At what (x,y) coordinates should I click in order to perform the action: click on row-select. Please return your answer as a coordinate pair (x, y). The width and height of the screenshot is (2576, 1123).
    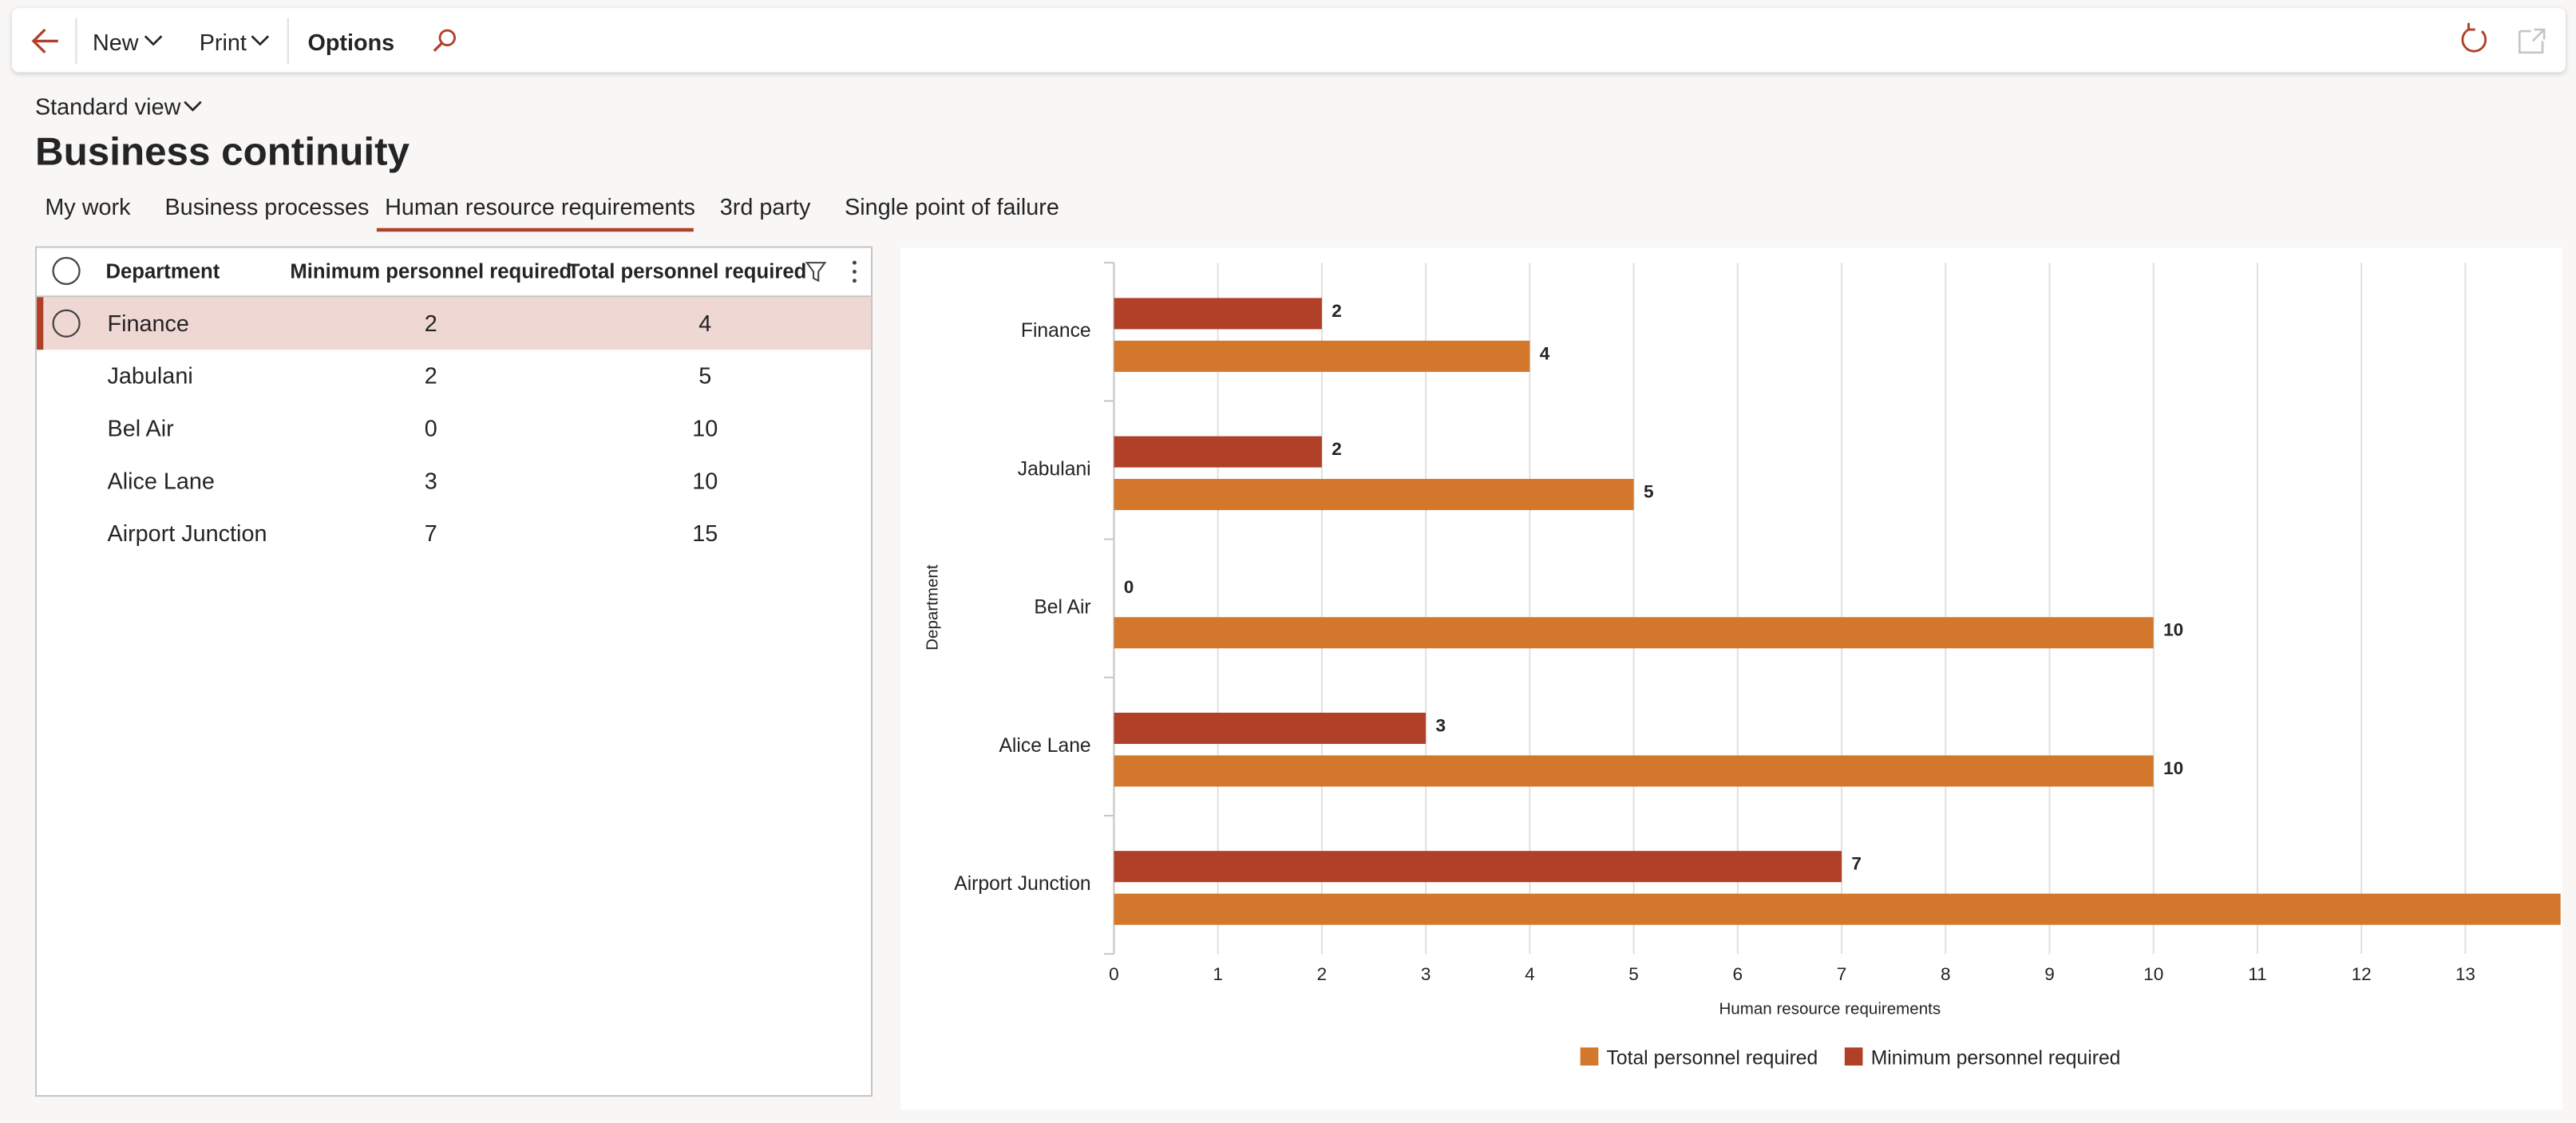
    Looking at the image, I should click on (67, 323).